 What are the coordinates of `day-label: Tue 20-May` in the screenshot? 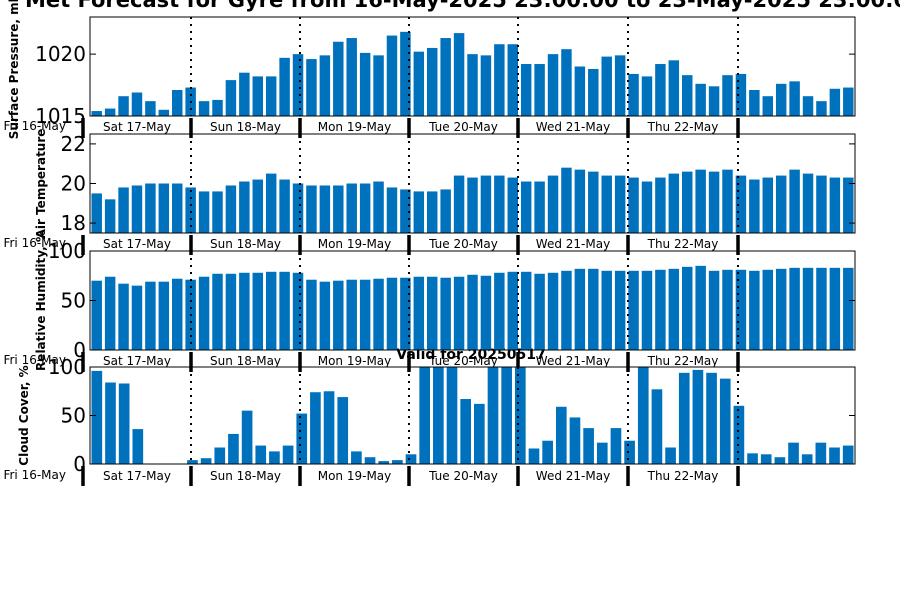 It's located at (463, 244).